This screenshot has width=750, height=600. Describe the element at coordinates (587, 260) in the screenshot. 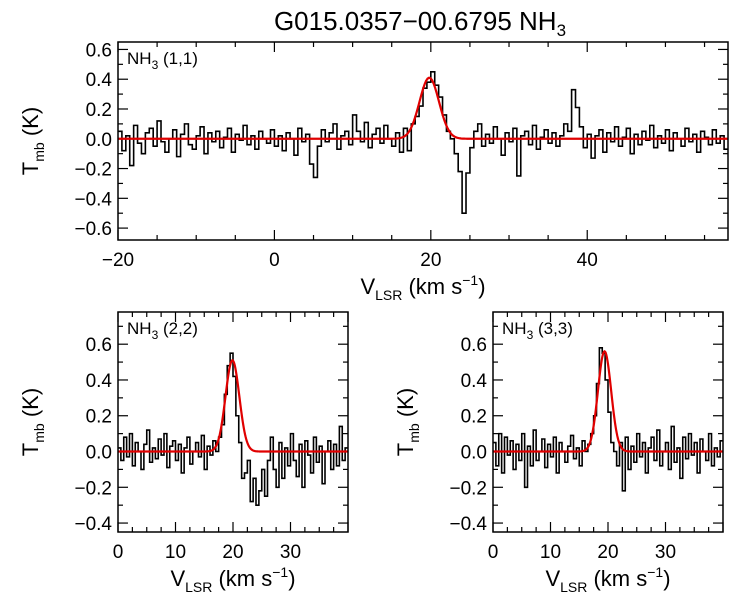

I see `x-tick-label: 40` at that location.